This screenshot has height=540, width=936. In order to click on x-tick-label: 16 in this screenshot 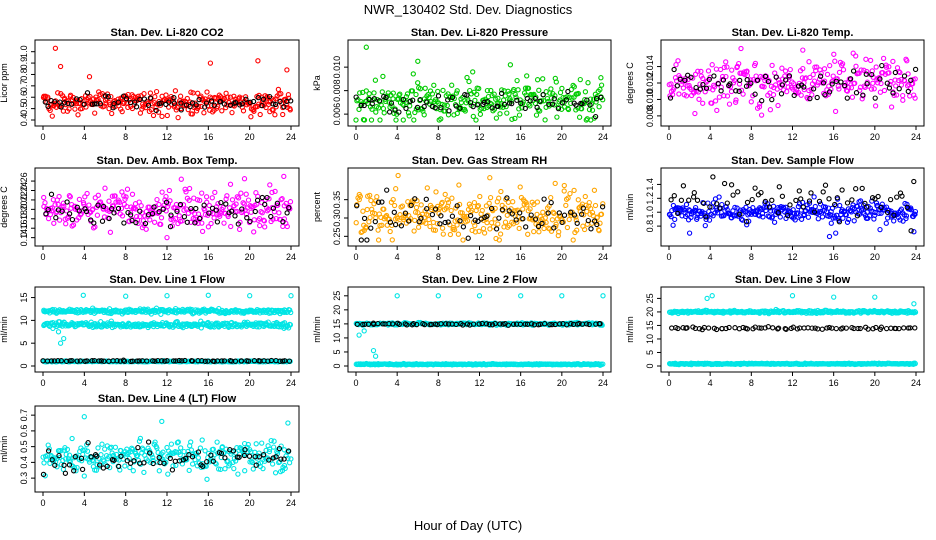, I will do `click(521, 137)`.